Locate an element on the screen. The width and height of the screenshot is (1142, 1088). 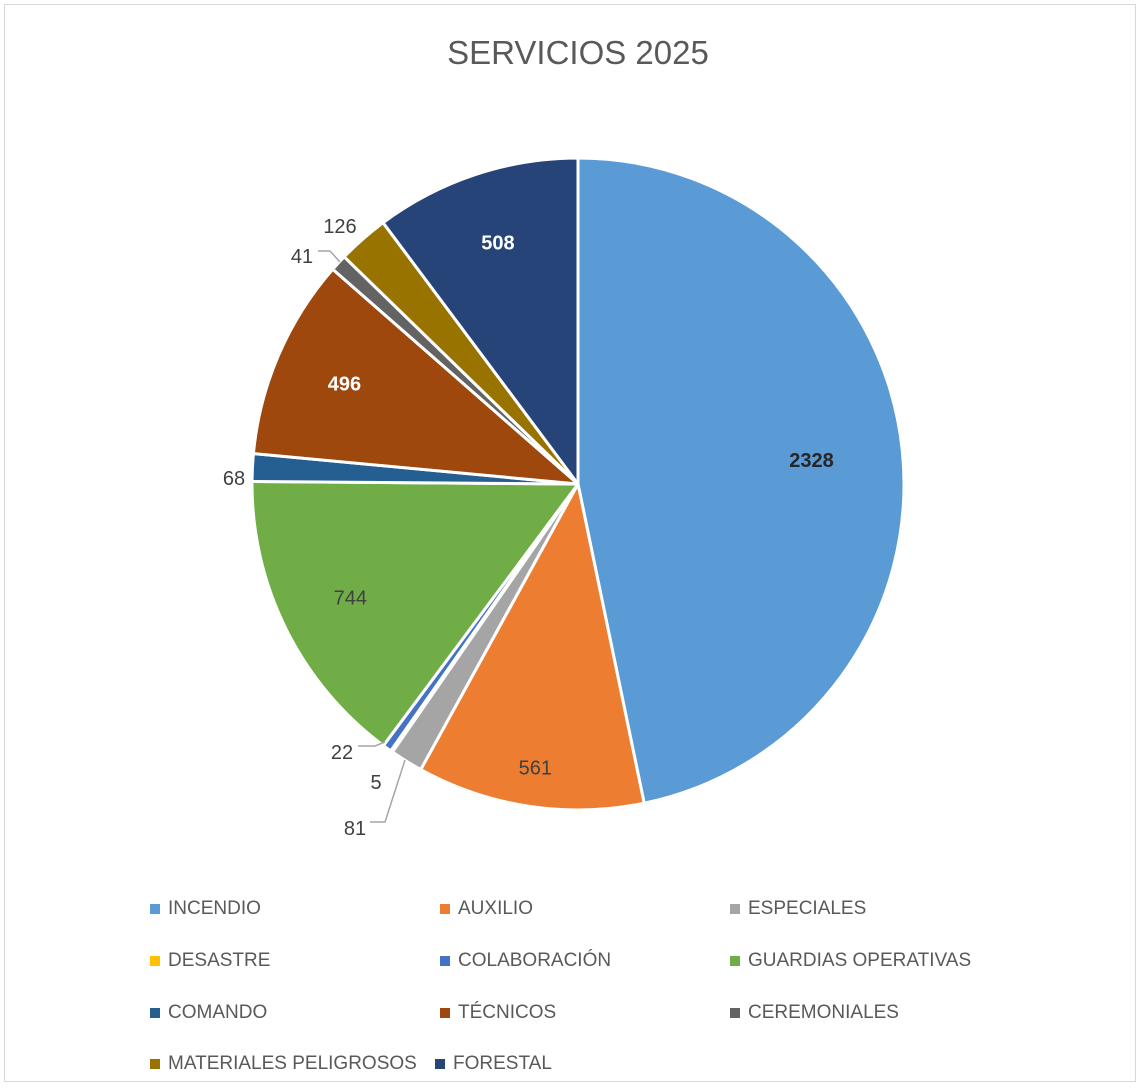
data-label-guardias-operativas: 744 is located at coordinates (350, 598).